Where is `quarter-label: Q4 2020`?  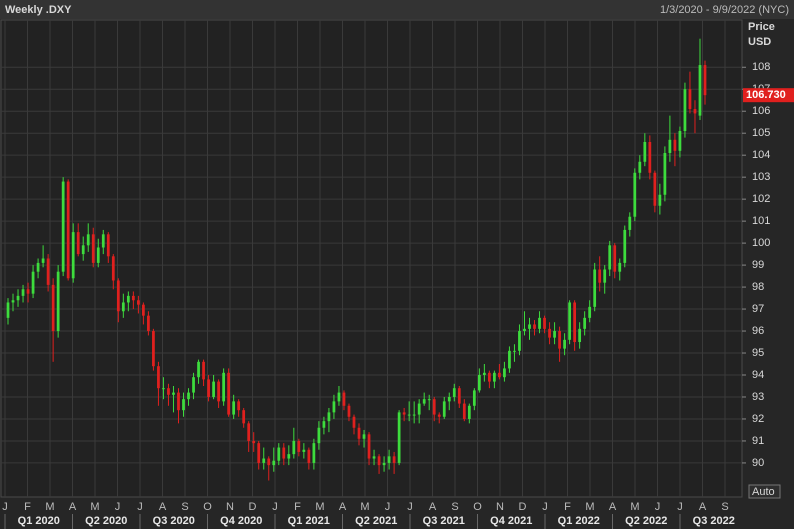 quarter-label: Q4 2020 is located at coordinates (241, 521).